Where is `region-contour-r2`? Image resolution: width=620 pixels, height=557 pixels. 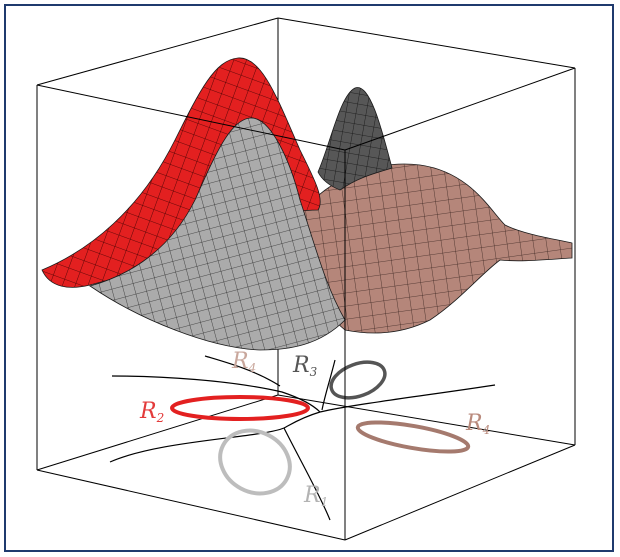 region-contour-r2 is located at coordinates (240, 408).